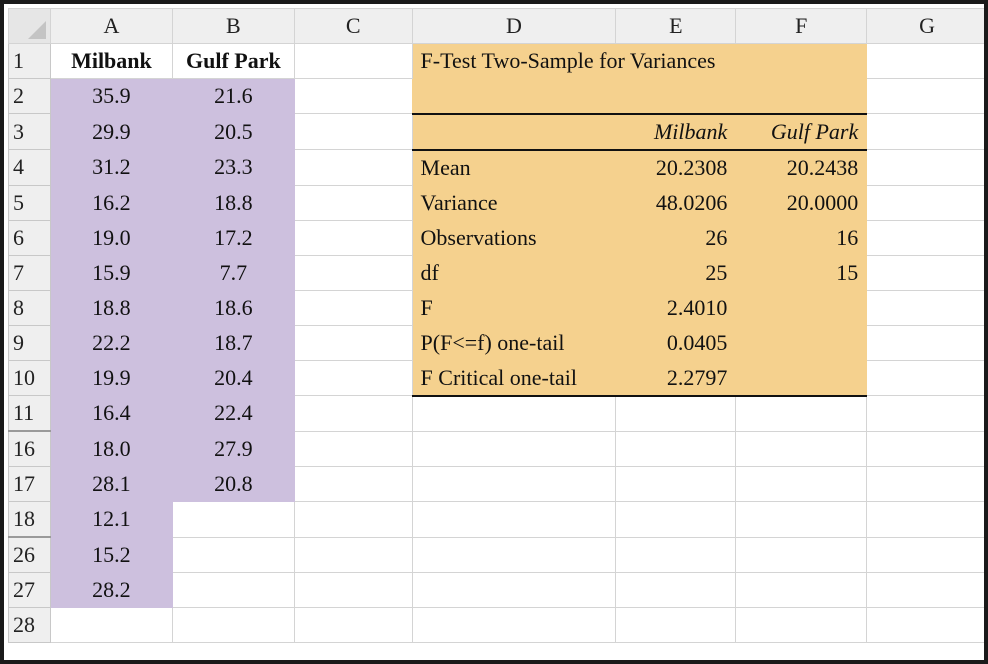 The height and width of the screenshot is (664, 988). What do you see at coordinates (29, 237) in the screenshot?
I see `row-header: 6` at bounding box center [29, 237].